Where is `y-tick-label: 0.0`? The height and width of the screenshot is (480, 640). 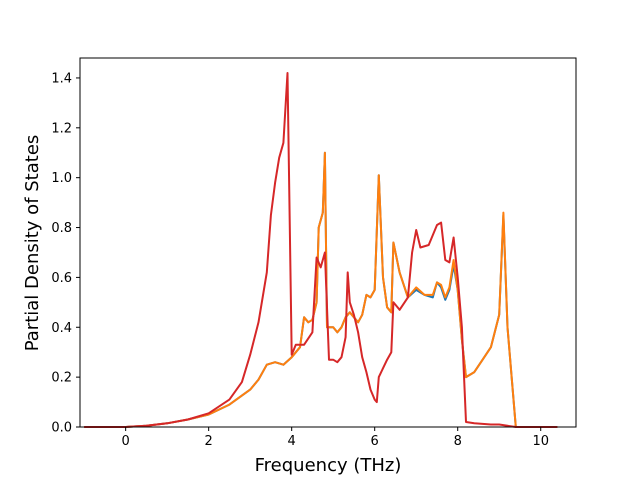 y-tick-label: 0.0 is located at coordinates (61, 428).